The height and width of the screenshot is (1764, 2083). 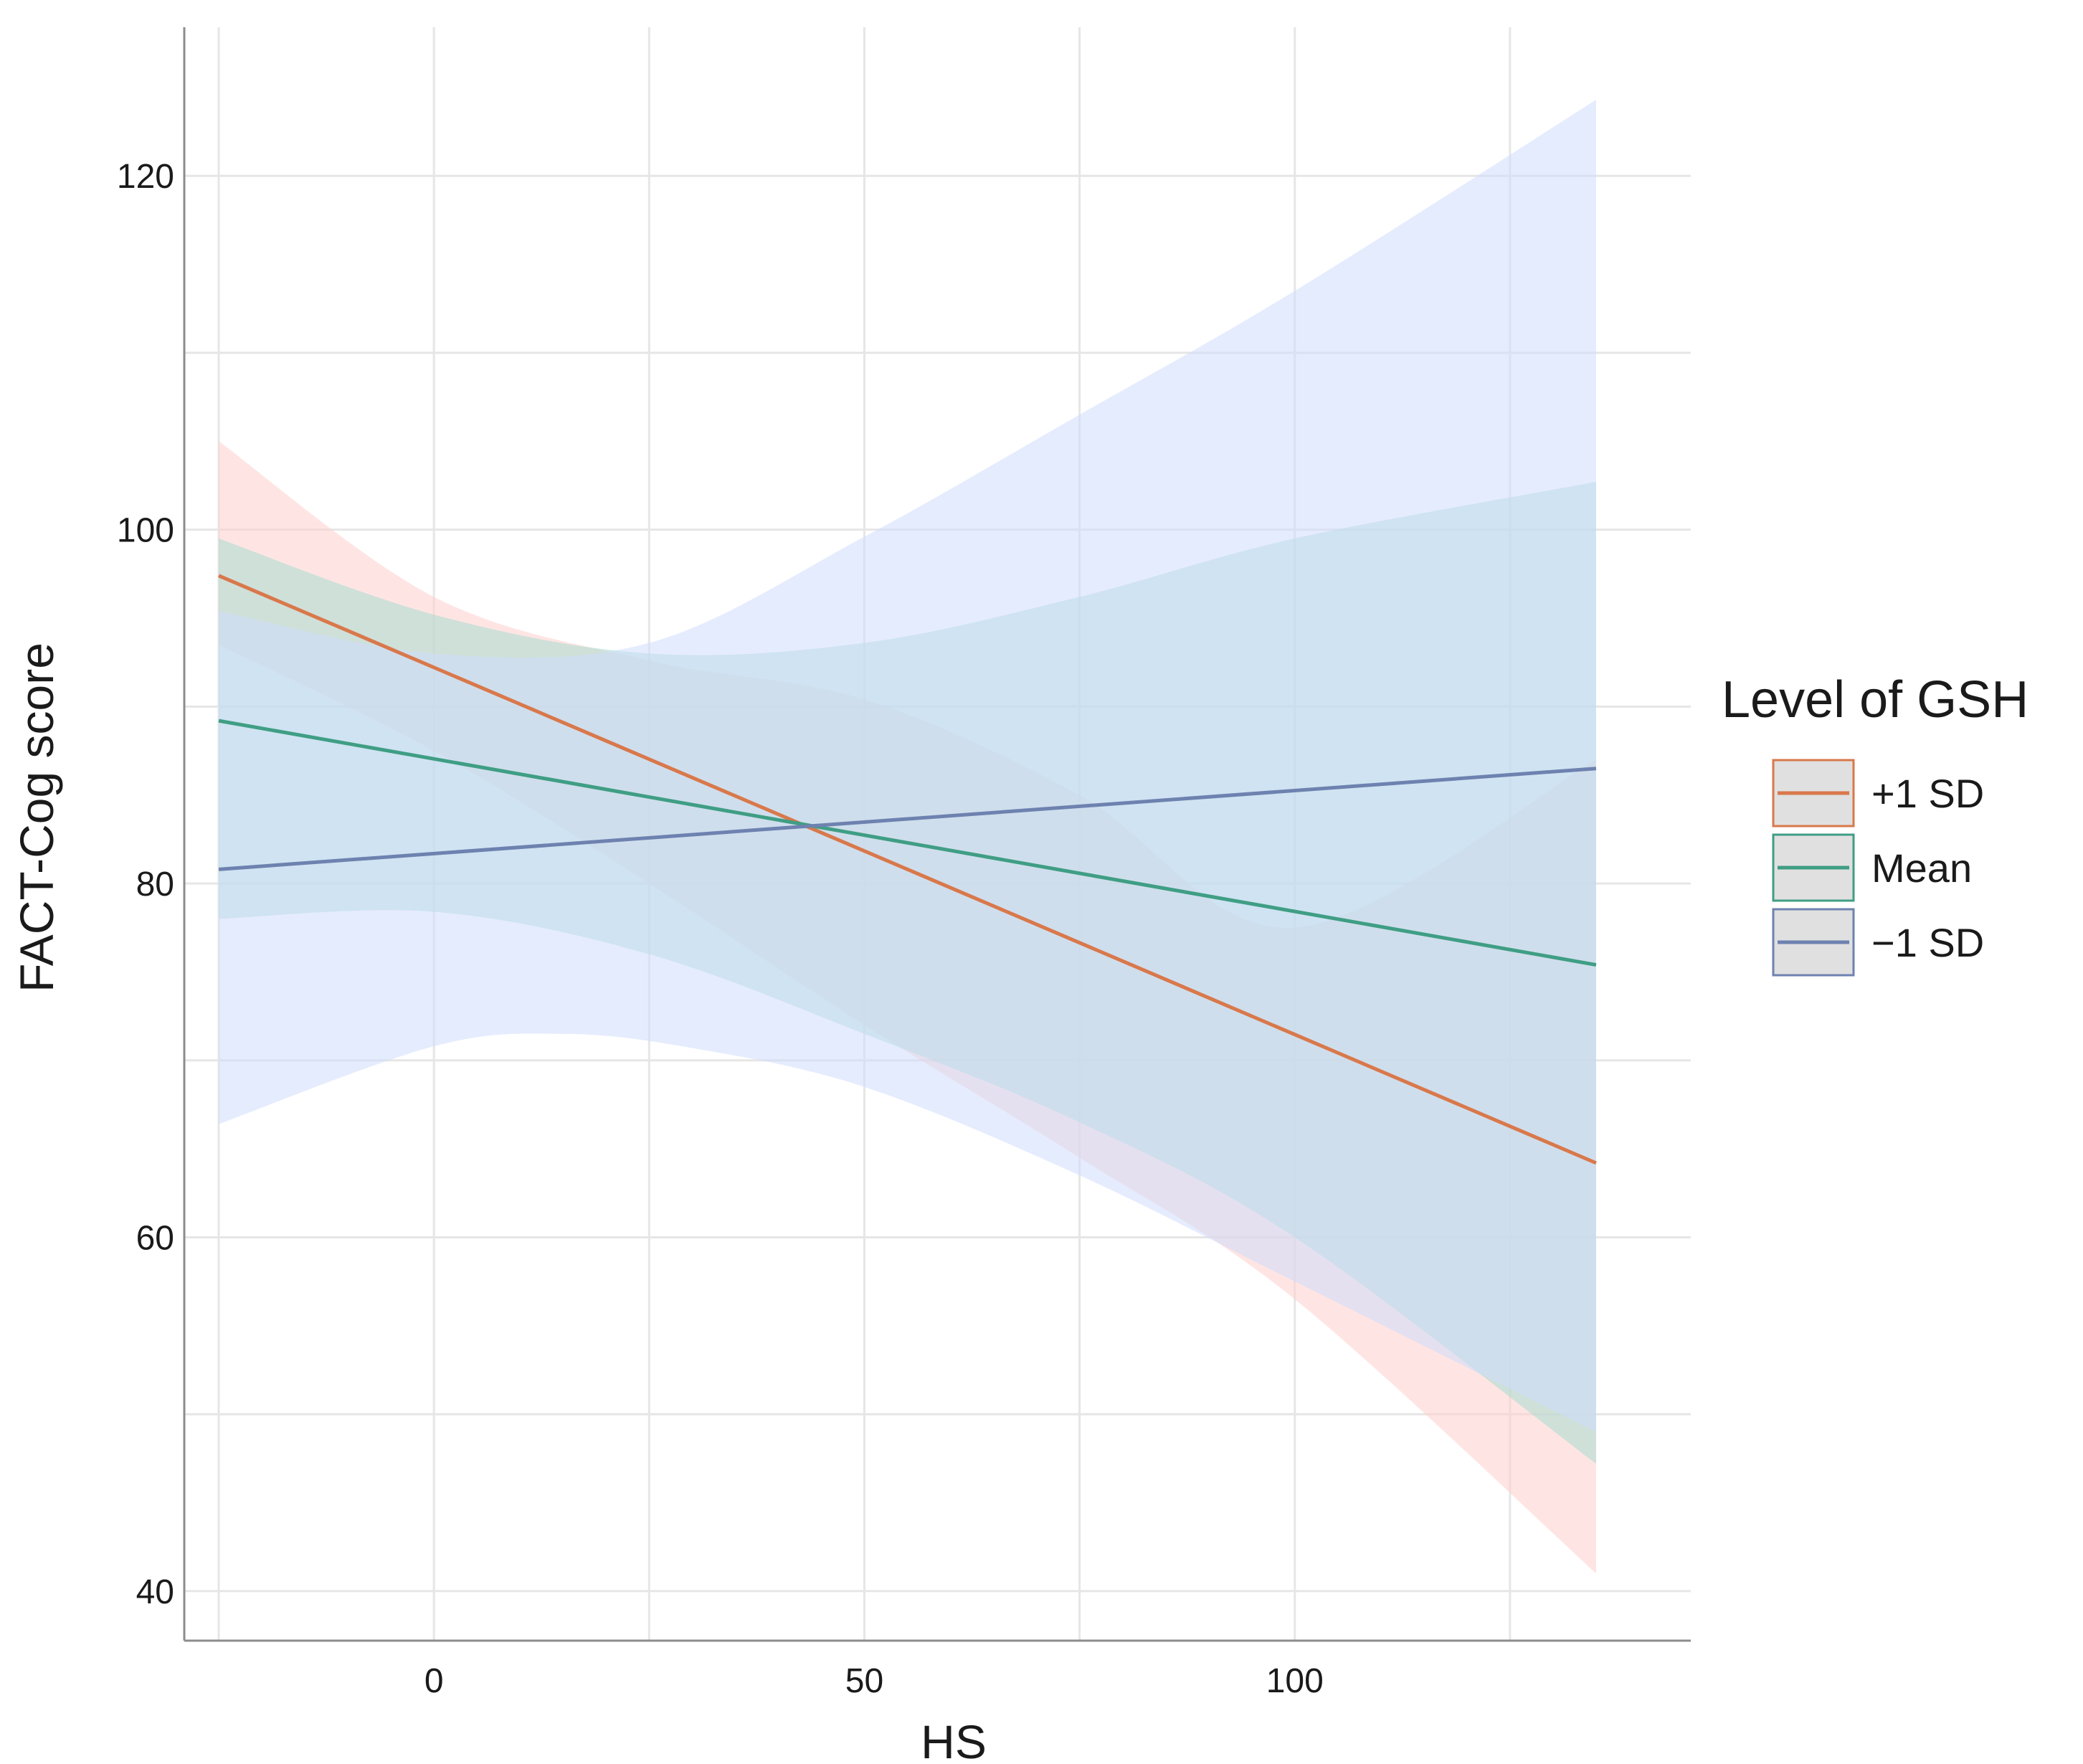 I want to click on x-tick-label: 0, so click(x=434, y=1681).